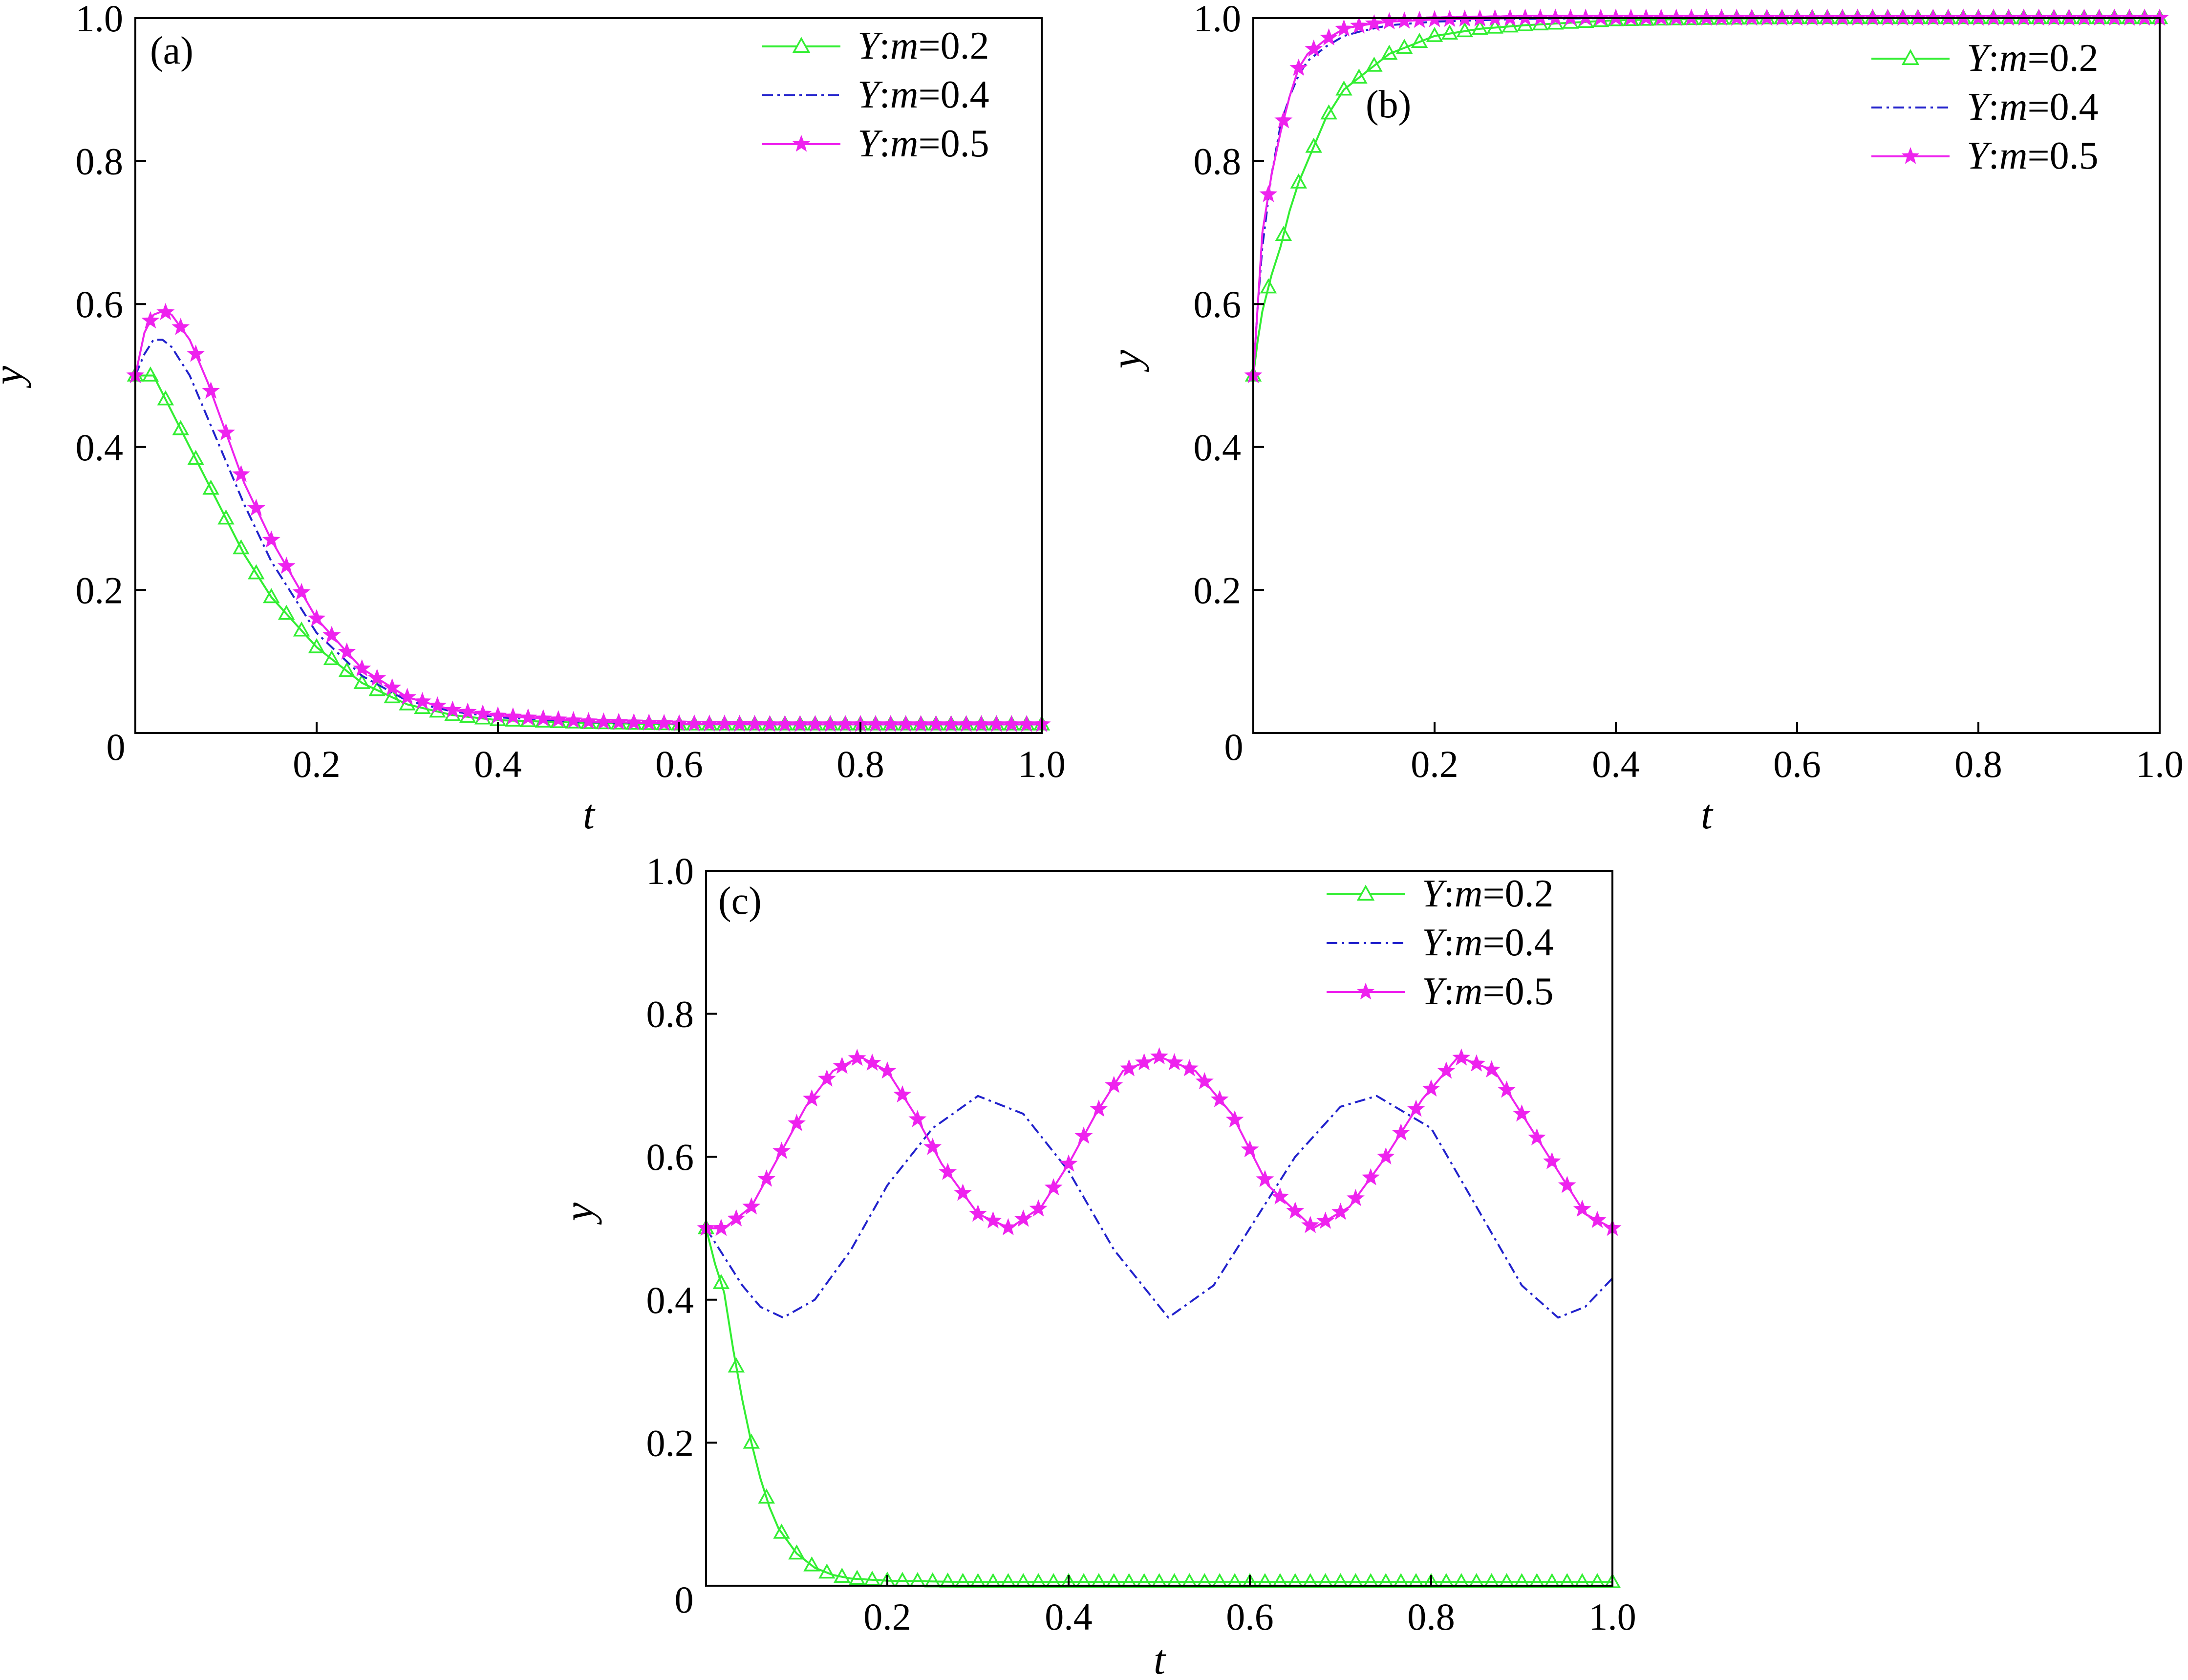 The image size is (2188, 1680). What do you see at coordinates (2033, 155) in the screenshot?
I see `panel-b-legend-label: Y:m=0.5` at bounding box center [2033, 155].